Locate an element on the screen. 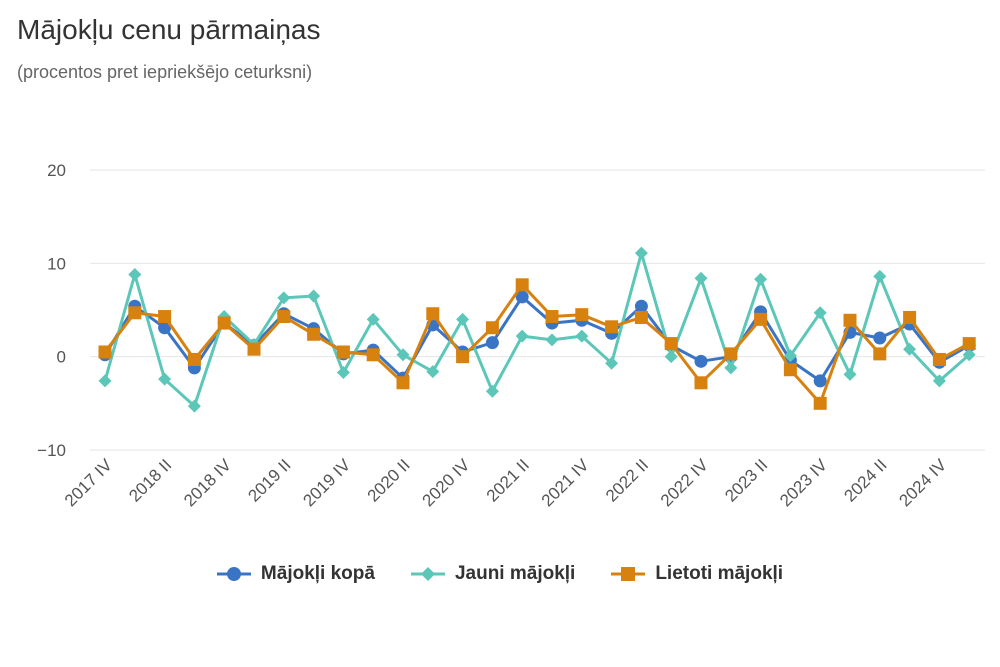 This screenshot has width=1000, height=667. chart-subtitle: (procentos pret iepriekšējo ceturksni) is located at coordinates (165, 72).